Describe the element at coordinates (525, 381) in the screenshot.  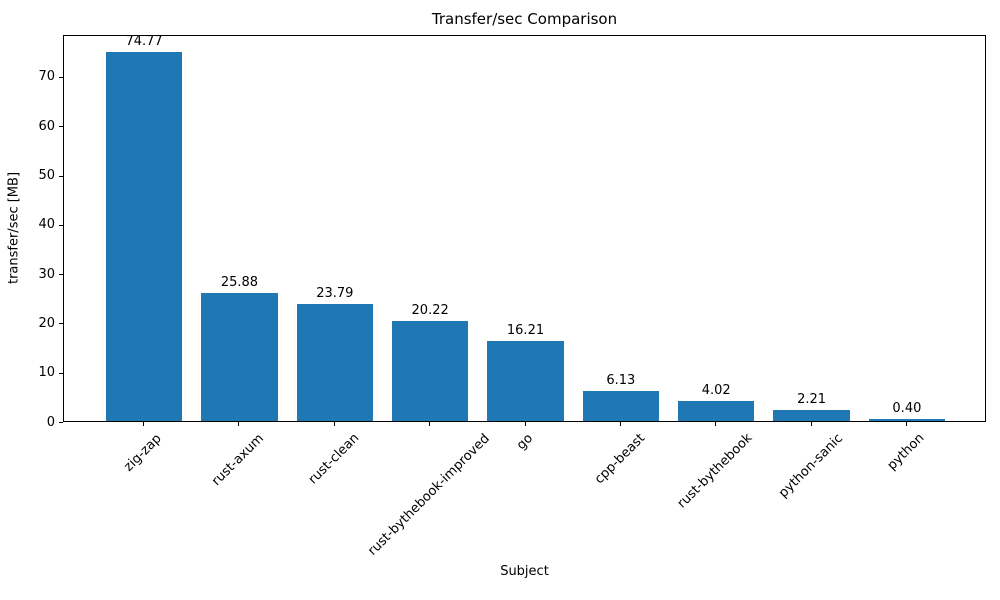
I see `bar-go` at that location.